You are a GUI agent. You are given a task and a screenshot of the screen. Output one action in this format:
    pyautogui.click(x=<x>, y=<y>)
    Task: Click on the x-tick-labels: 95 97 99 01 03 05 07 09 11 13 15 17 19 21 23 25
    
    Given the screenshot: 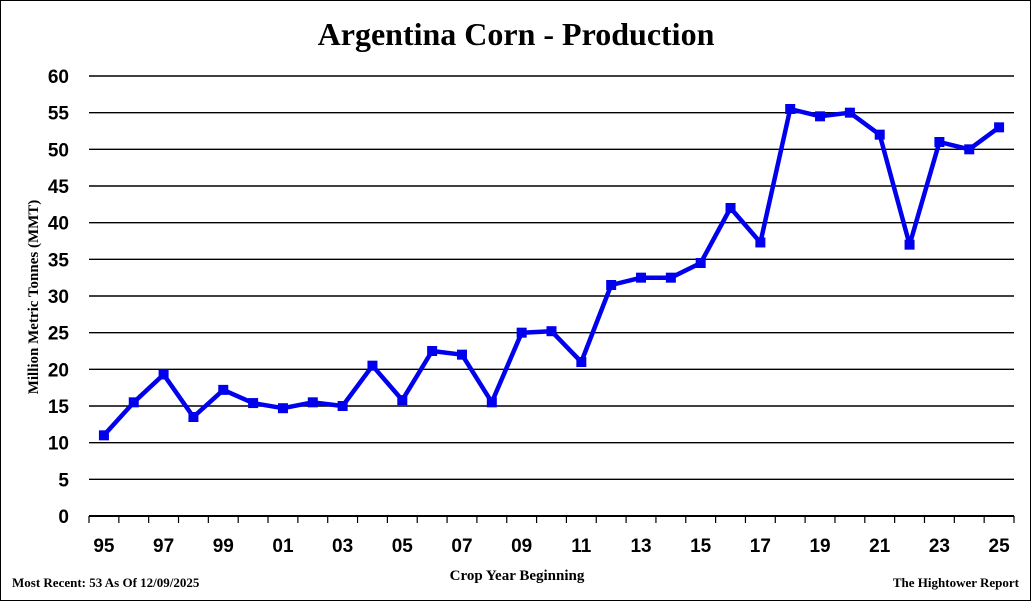 What is the action you would take?
    pyautogui.click(x=551, y=546)
    